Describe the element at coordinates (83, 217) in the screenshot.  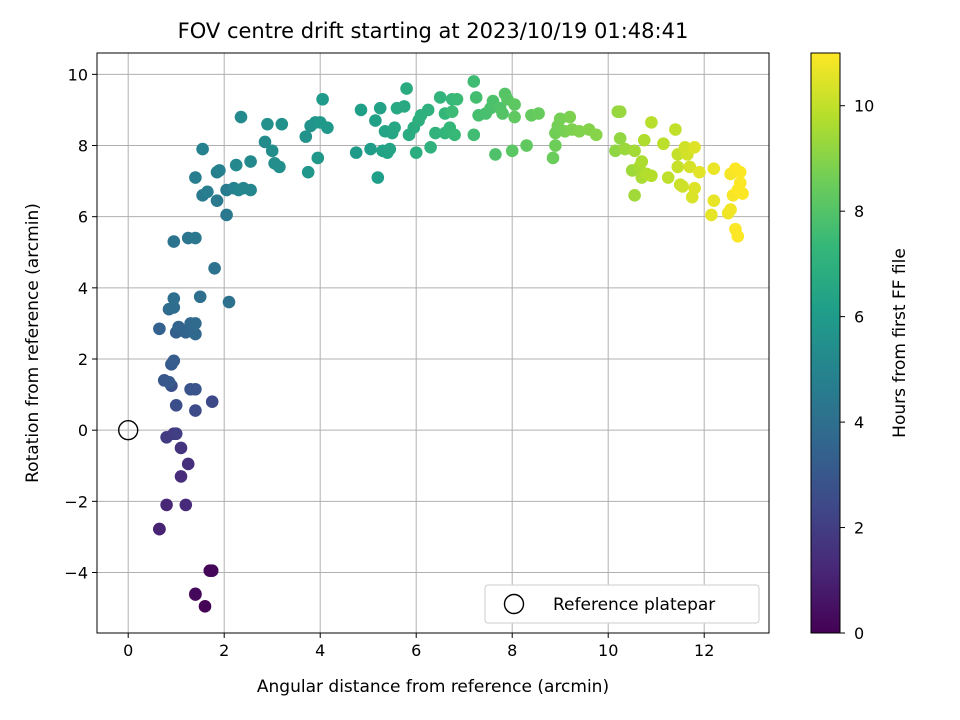
I see `y-tick-label: 6` at that location.